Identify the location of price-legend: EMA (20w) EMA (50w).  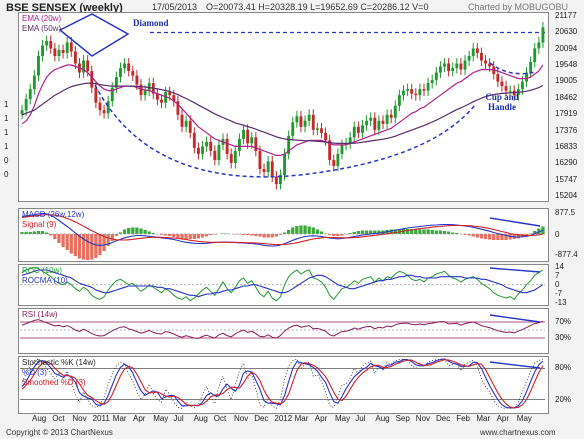
(41, 24).